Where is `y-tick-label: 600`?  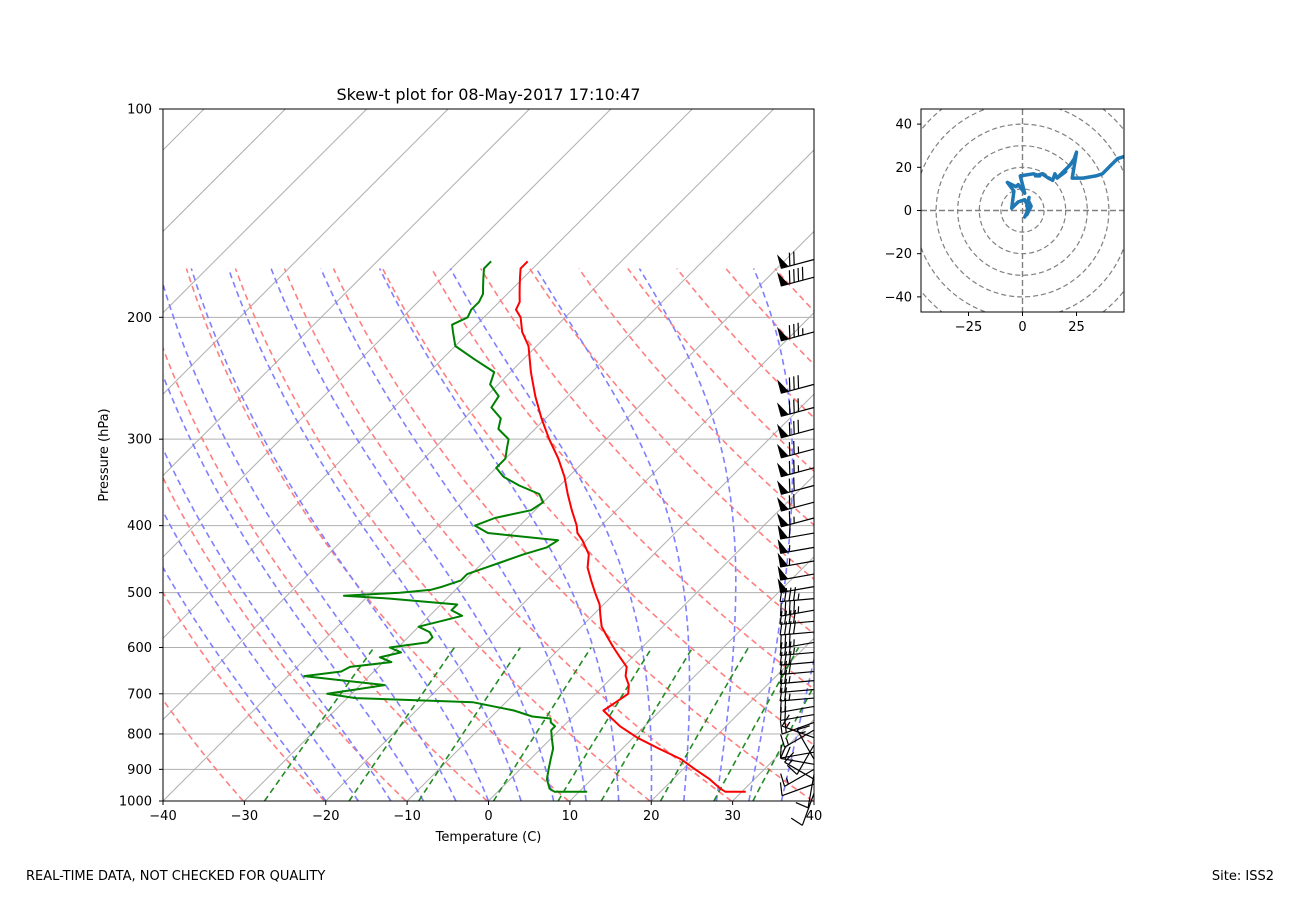
y-tick-label: 600 is located at coordinates (139, 648).